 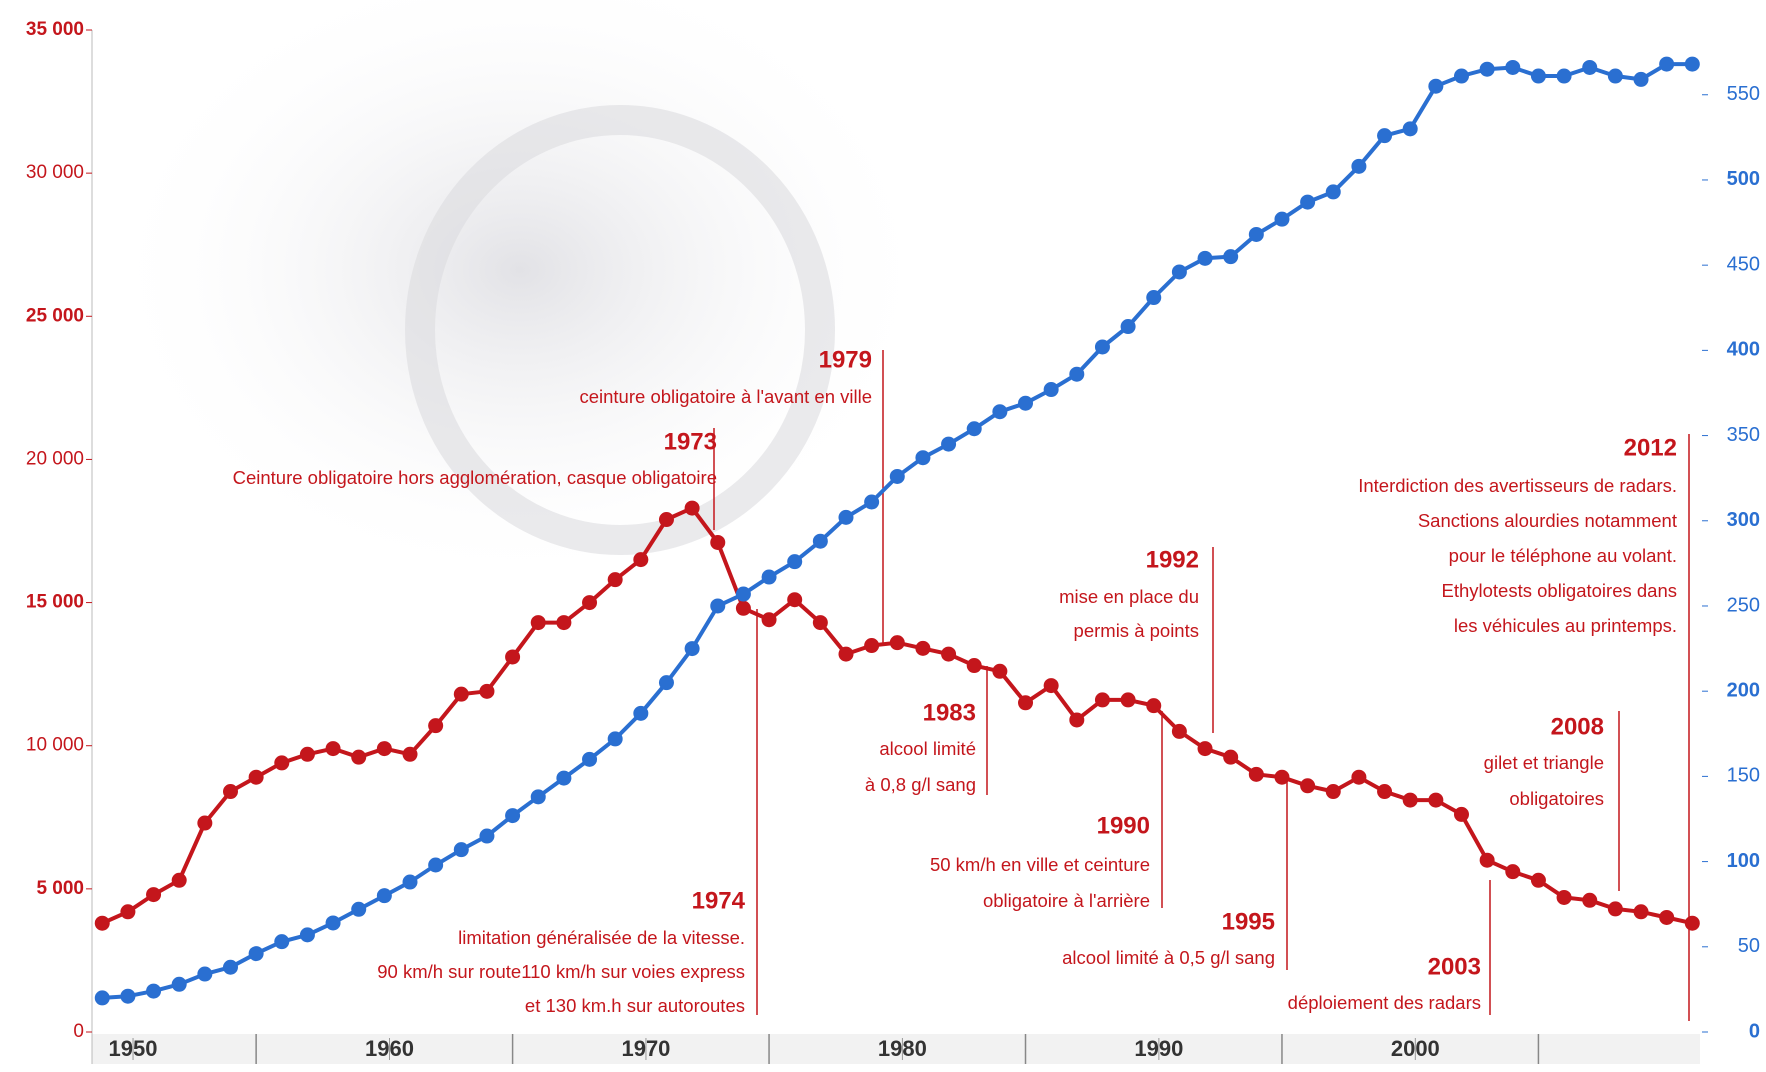 I want to click on x-tick-label: 1970, so click(x=645, y=1048).